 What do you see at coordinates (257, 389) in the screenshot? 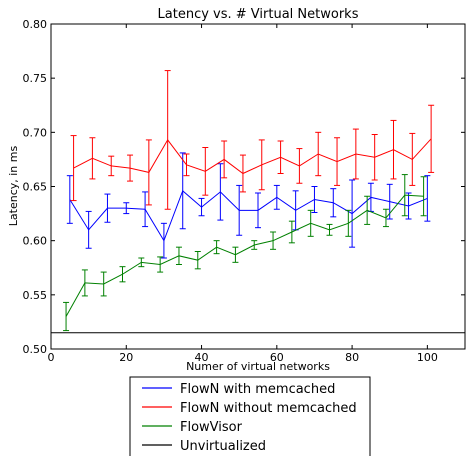
I see `legend-label: FlowN with memcached` at bounding box center [257, 389].